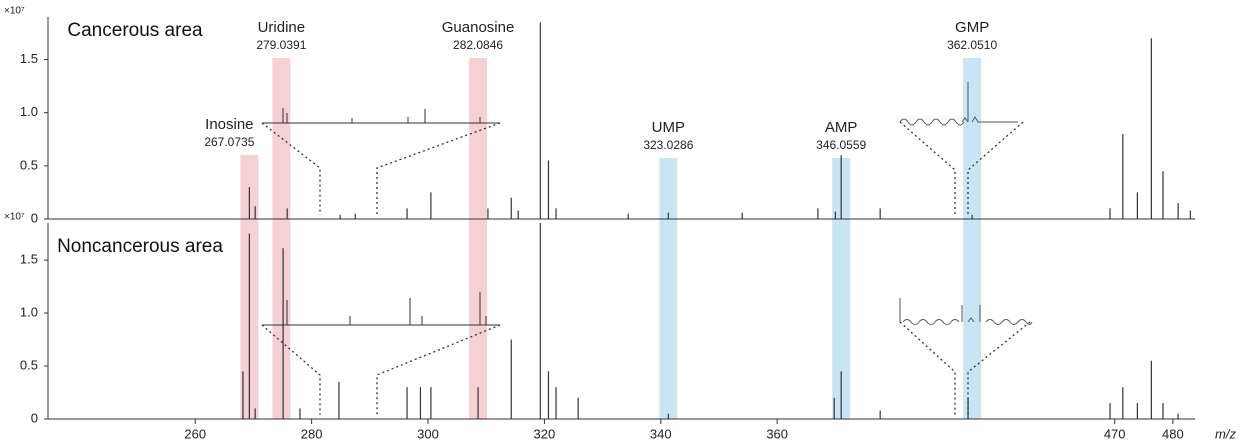 The image size is (1245, 443). What do you see at coordinates (229, 124) in the screenshot?
I see `annotation-name: Inosine` at bounding box center [229, 124].